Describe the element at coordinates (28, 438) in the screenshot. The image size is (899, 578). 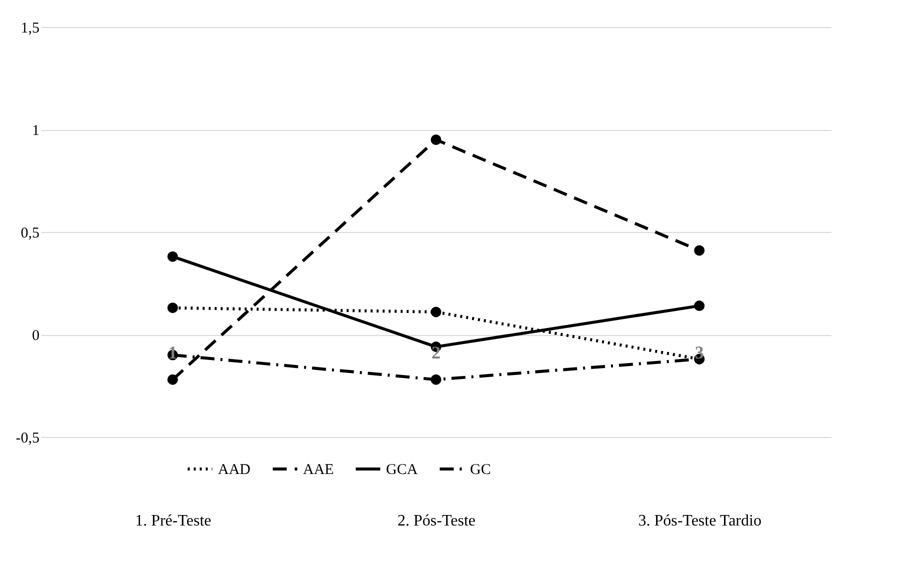
I see `y-tick-label: -0,5` at that location.